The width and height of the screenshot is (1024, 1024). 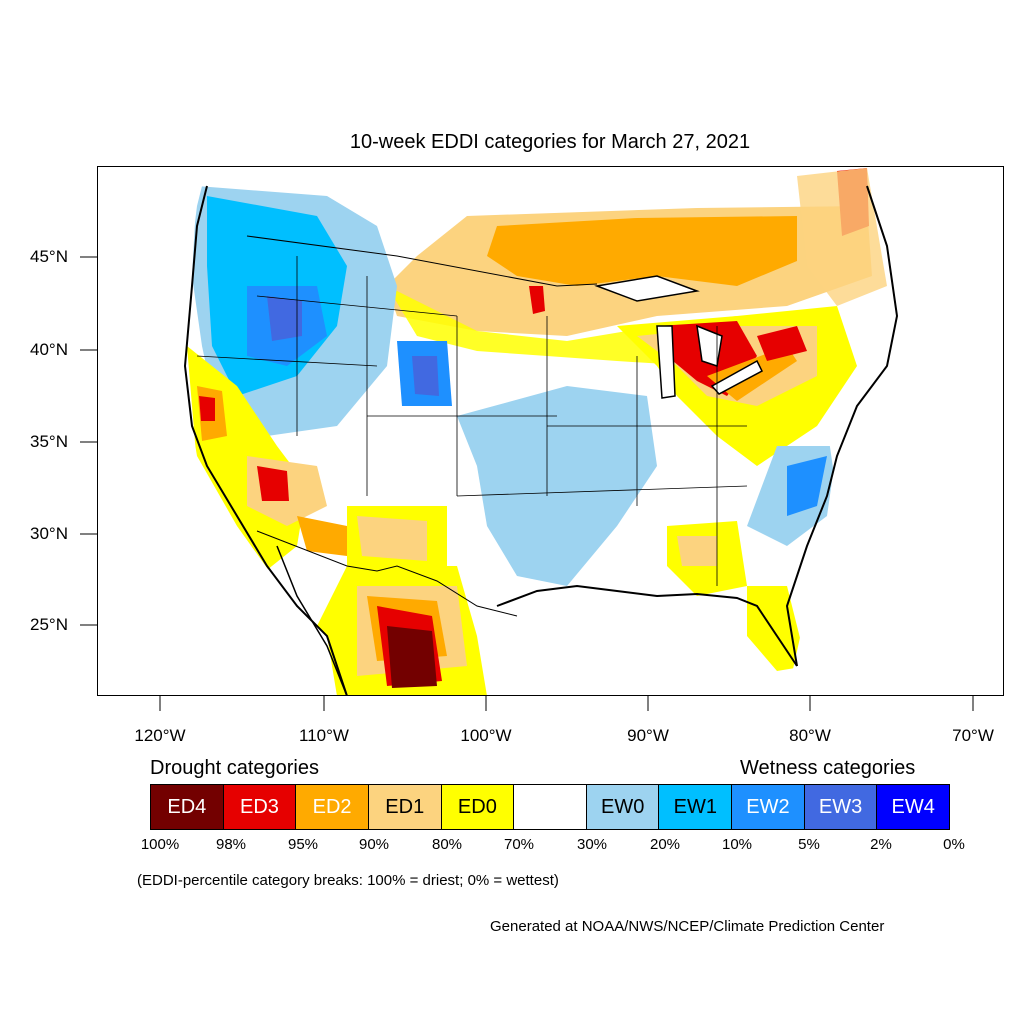 I want to click on region-red-river-ed3, so click(x=537, y=300).